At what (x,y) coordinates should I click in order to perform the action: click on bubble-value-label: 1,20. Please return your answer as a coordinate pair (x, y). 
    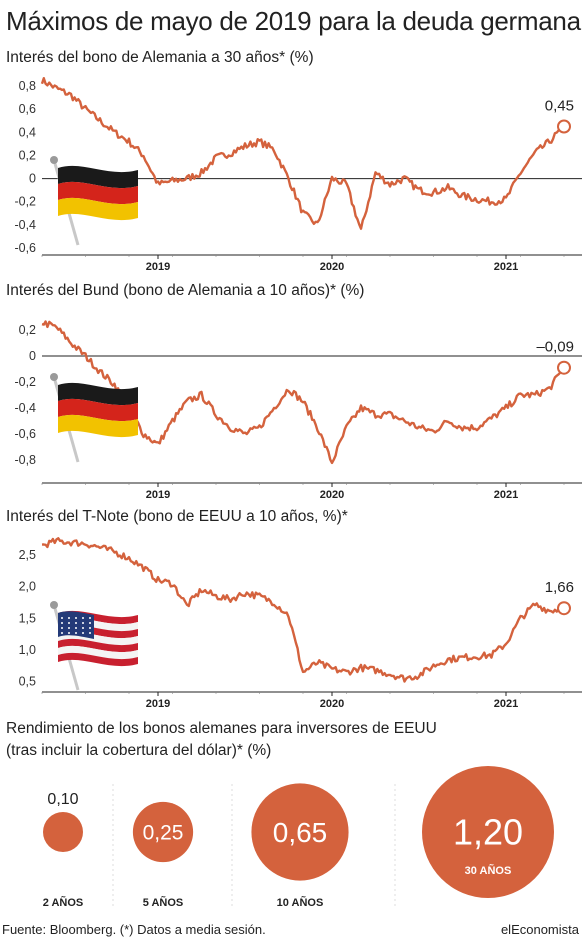
    Looking at the image, I should click on (488, 832).